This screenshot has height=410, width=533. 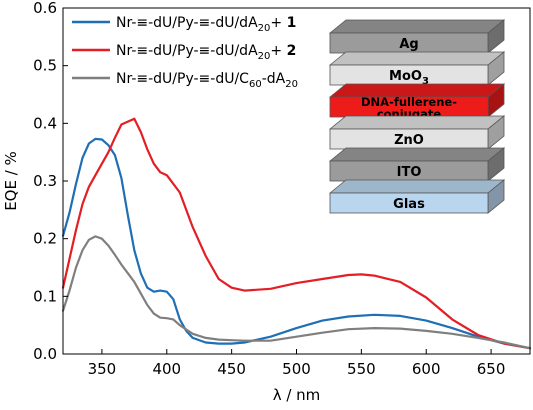 What do you see at coordinates (409, 172) in the screenshot?
I see `stack-layer-label: ITO` at bounding box center [409, 172].